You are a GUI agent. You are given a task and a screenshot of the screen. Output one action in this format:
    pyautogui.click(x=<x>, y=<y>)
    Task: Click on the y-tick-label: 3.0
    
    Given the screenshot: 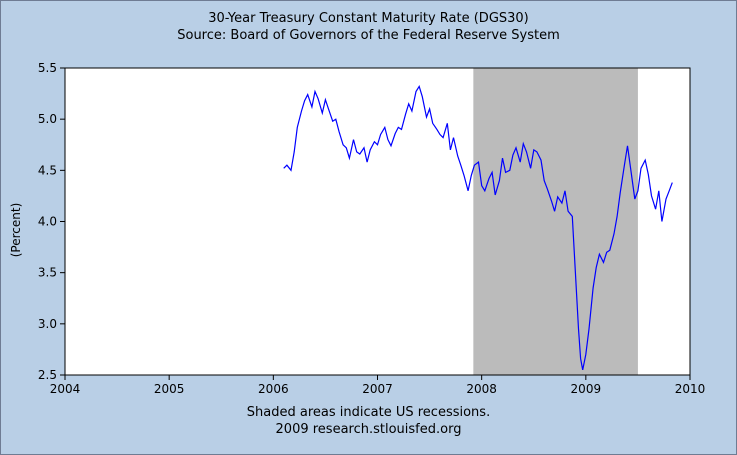 What is the action you would take?
    pyautogui.click(x=47, y=324)
    